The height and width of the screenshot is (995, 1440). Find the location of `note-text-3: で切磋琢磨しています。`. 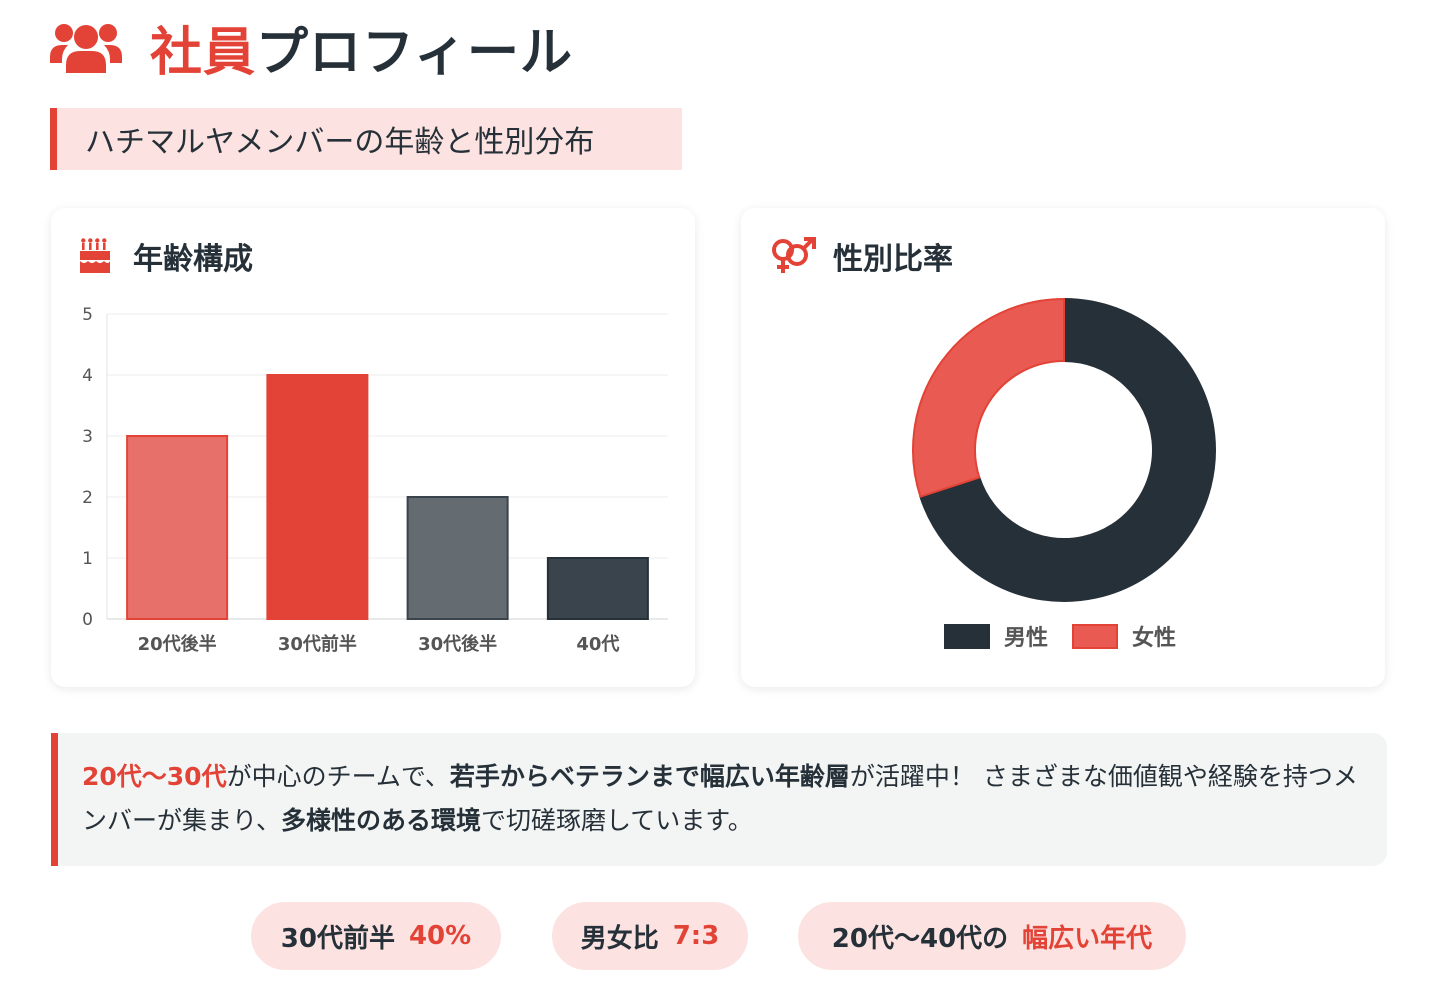

note-text-3: で切磋琢磨しています。 is located at coordinates (617, 820).